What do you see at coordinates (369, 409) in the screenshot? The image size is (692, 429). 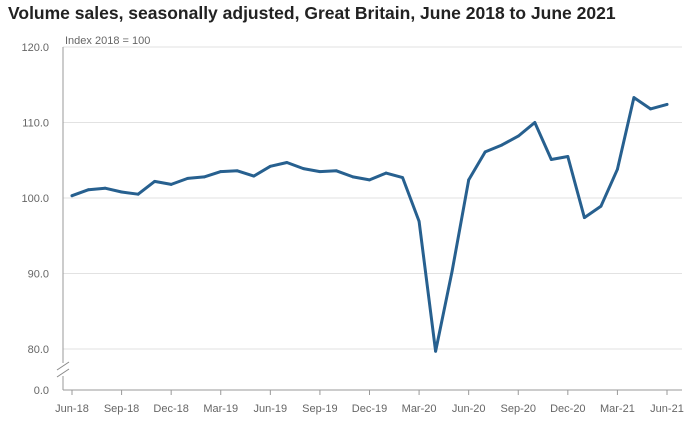 I see `x-tick-label: Dec-19` at bounding box center [369, 409].